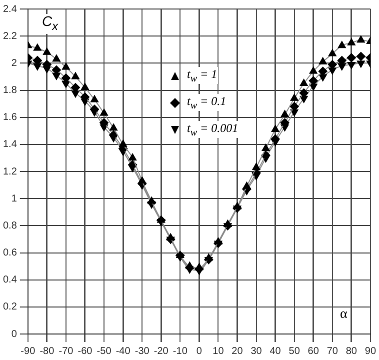 This screenshot has height=360, width=379. What do you see at coordinates (10, 118) in the screenshot?
I see `y-tick-label: 1.6` at bounding box center [10, 118].